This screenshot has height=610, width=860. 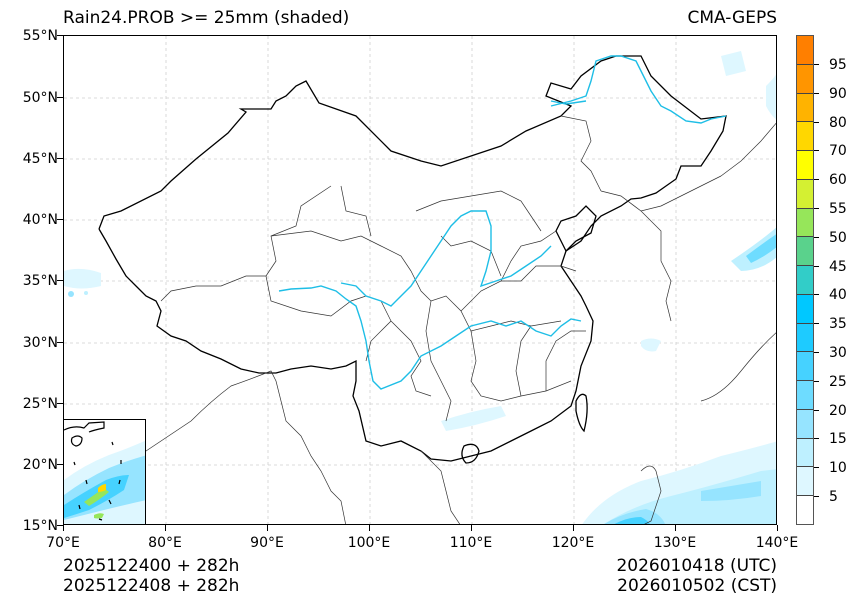 What do you see at coordinates (838, 151) in the screenshot?
I see `colorbar-label: 70` at bounding box center [838, 151].